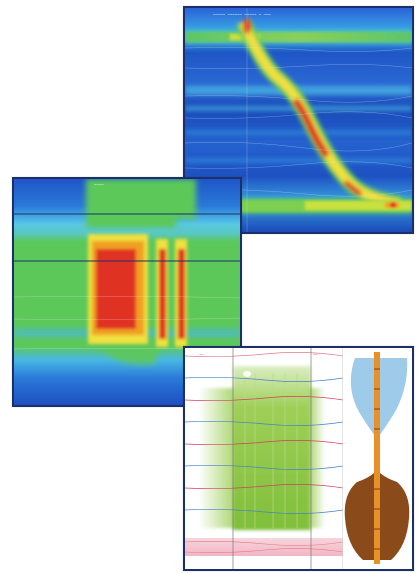 This screenshot has height=573, width=420. I want to click on catheter, so click(377, 458).